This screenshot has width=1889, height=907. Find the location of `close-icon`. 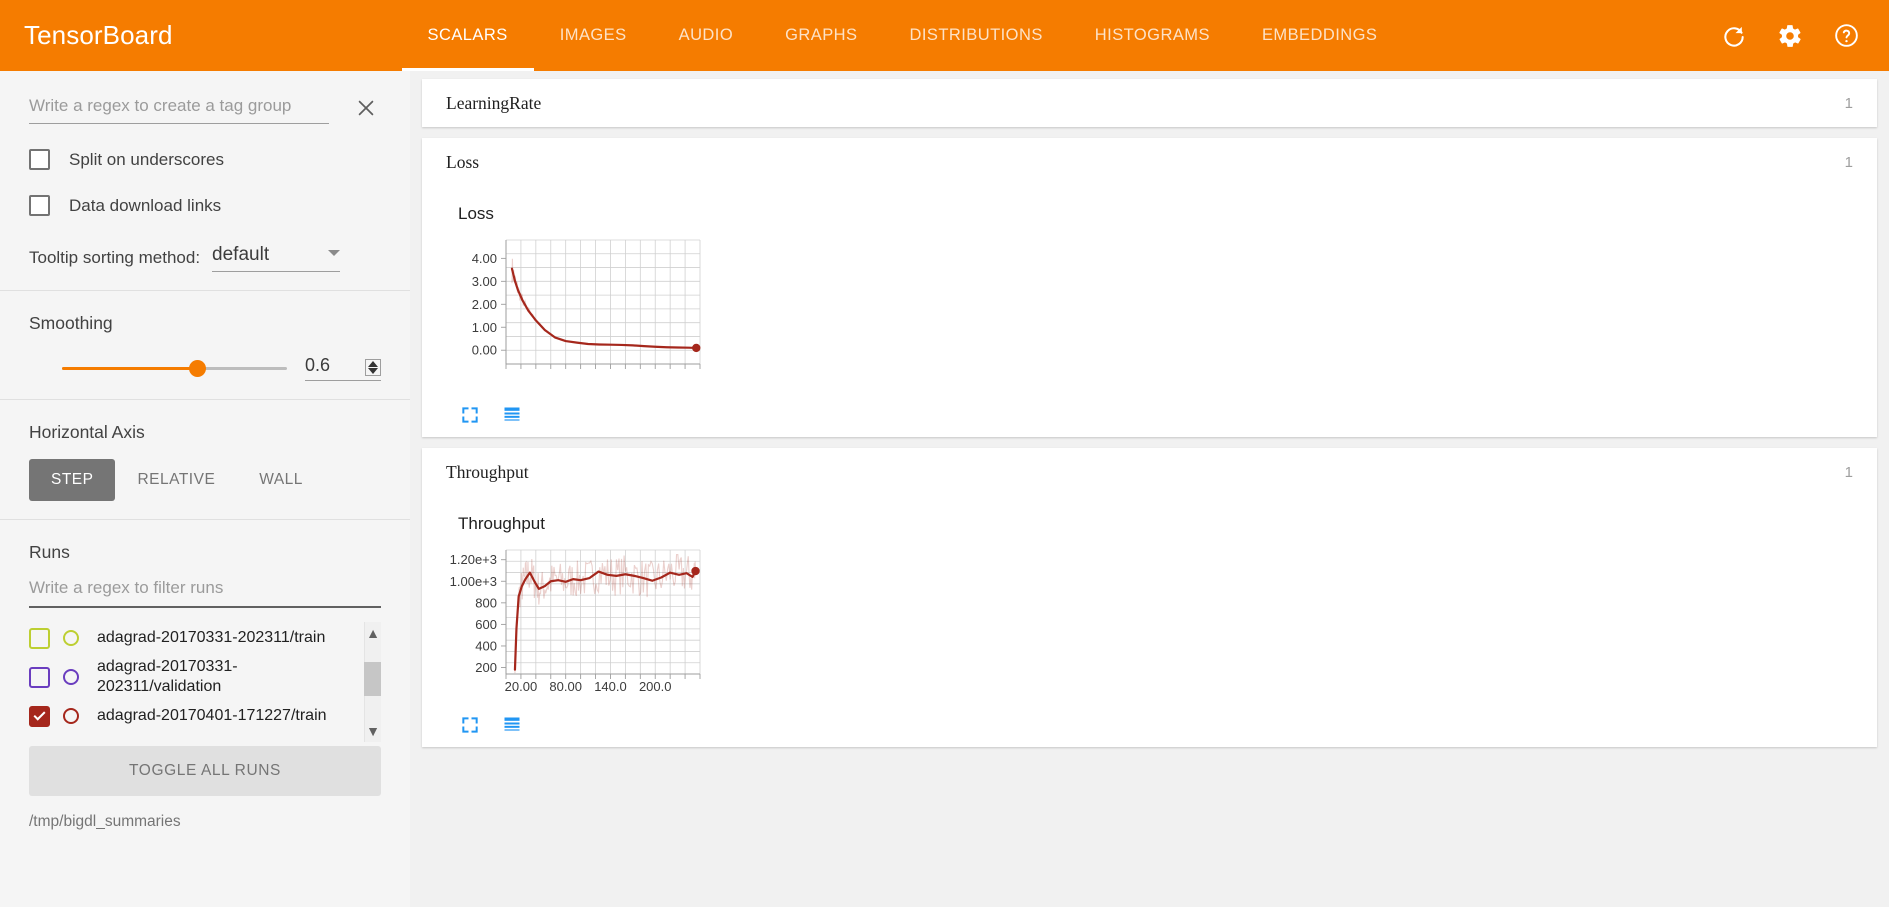

close-icon is located at coordinates (366, 108).